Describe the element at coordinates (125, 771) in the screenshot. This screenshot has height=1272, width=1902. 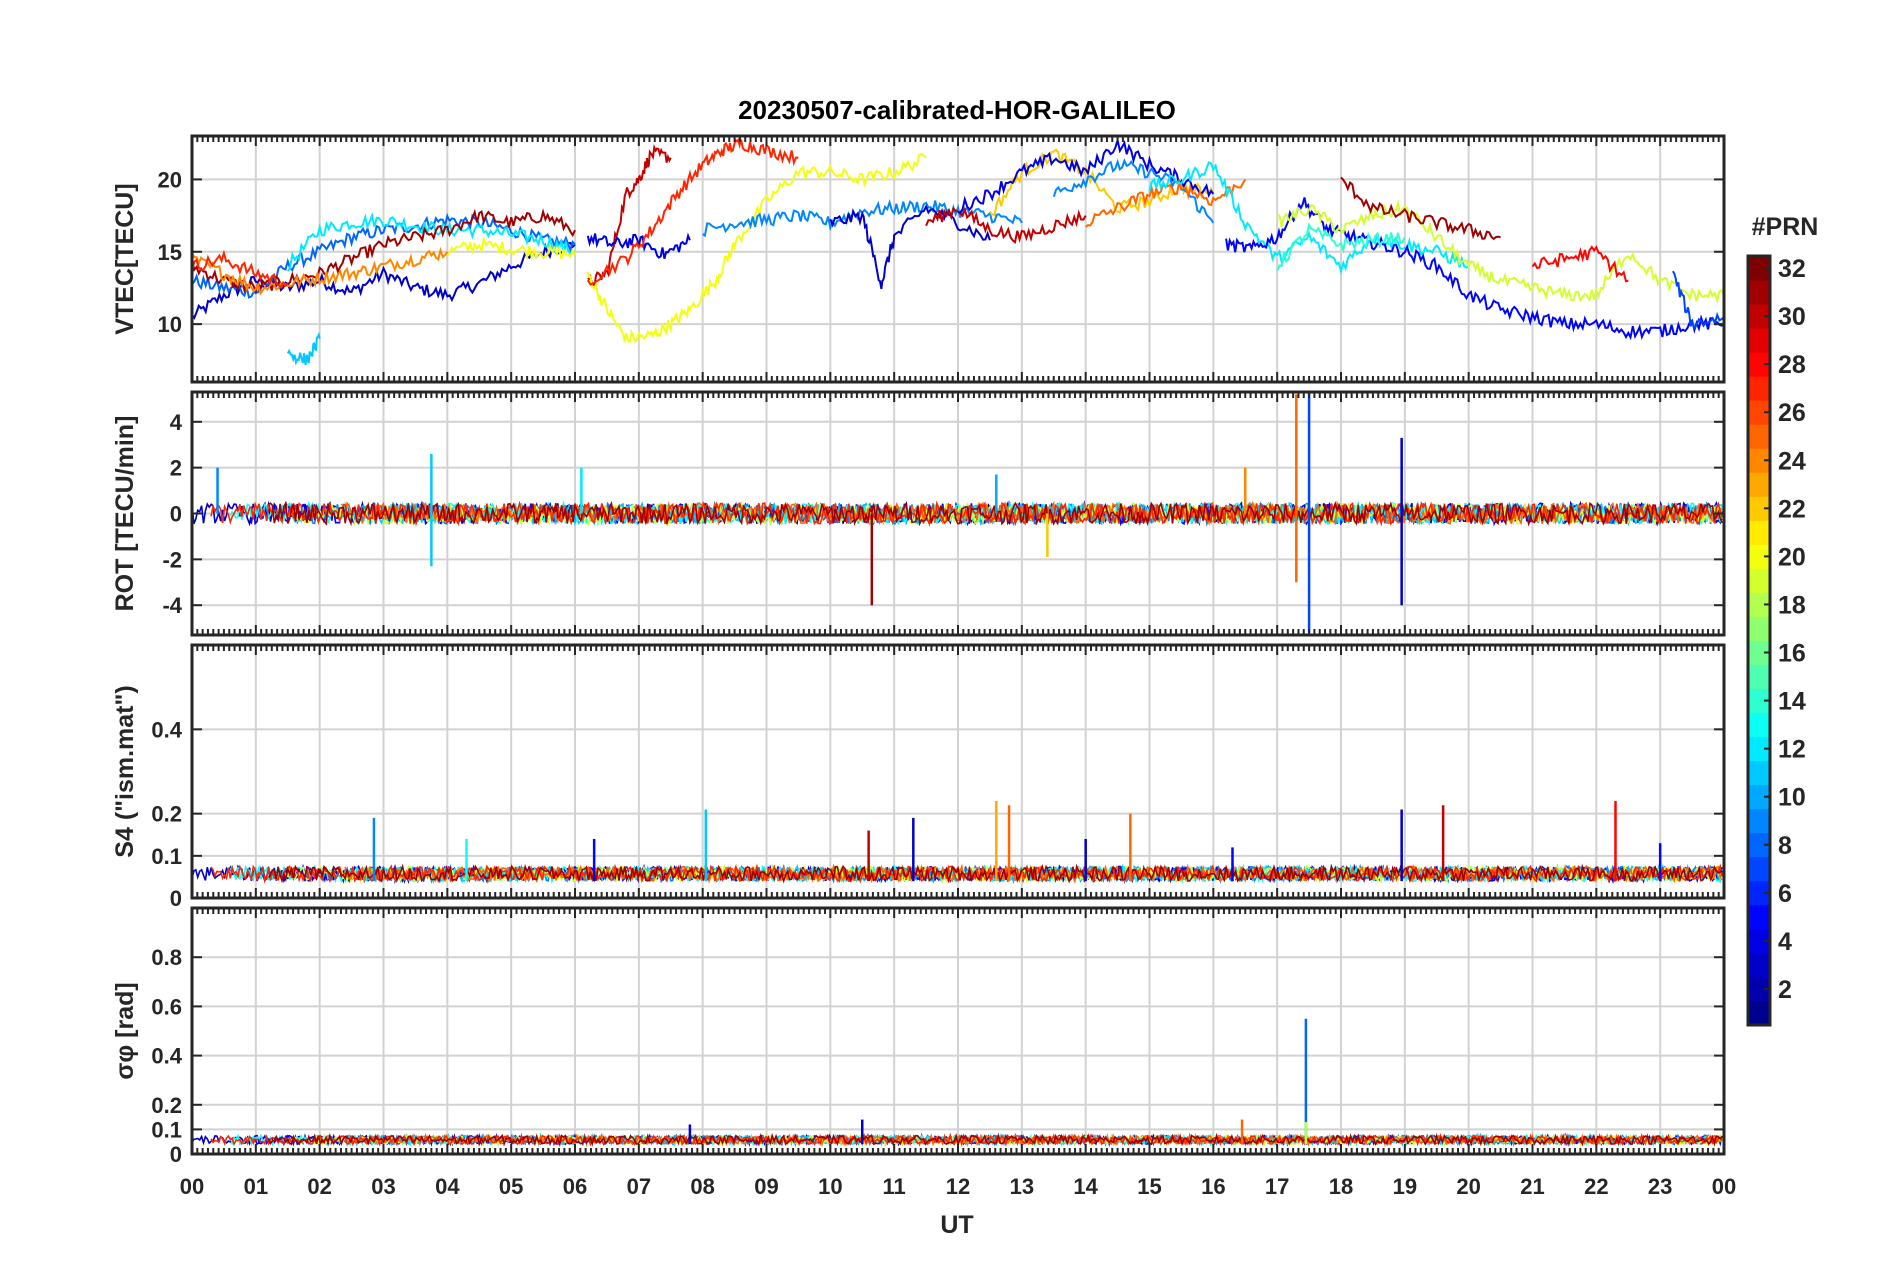
I see `y-axis-title-s4: S4 ("ism.mat")` at that location.